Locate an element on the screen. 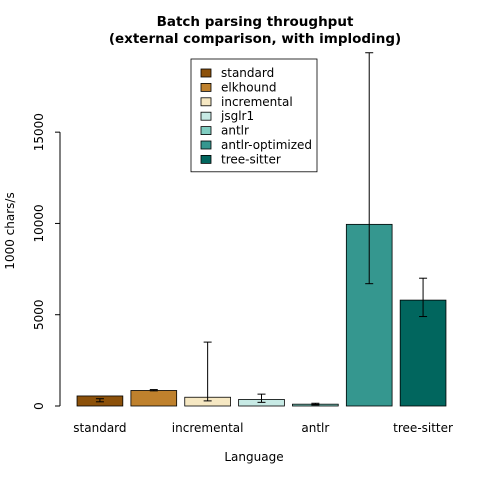  legend-swatch-elkhound is located at coordinates (206, 87).